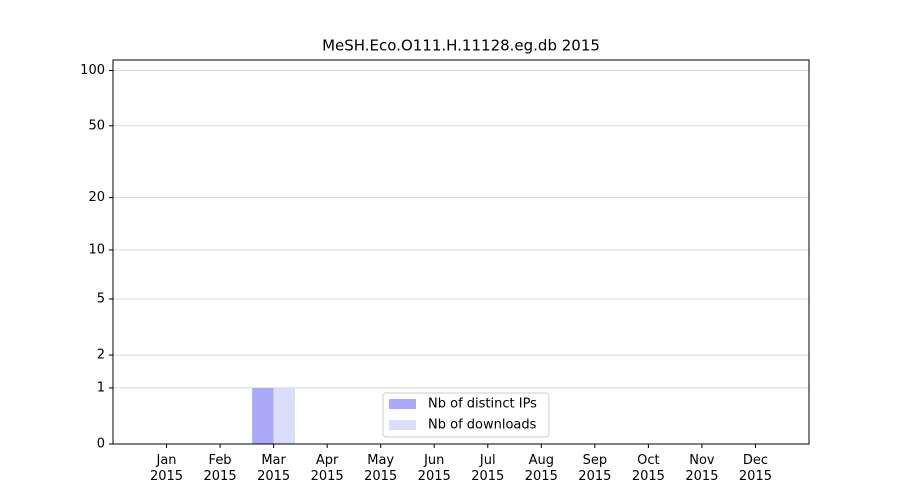 Image resolution: width=900 pixels, height=500 pixels. Describe the element at coordinates (595, 468) in the screenshot. I see `x-tick-label: Sep 2015` at that location.